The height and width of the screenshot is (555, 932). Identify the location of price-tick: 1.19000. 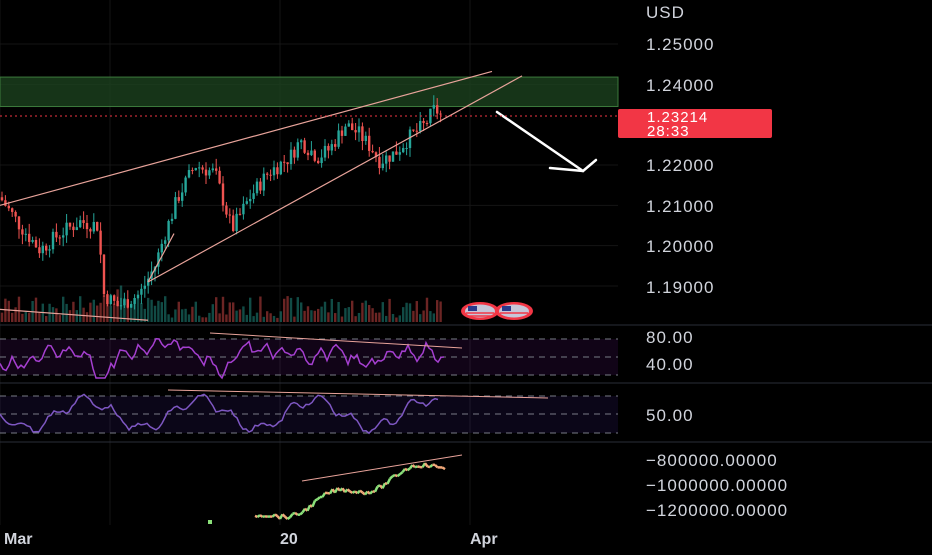
(680, 287).